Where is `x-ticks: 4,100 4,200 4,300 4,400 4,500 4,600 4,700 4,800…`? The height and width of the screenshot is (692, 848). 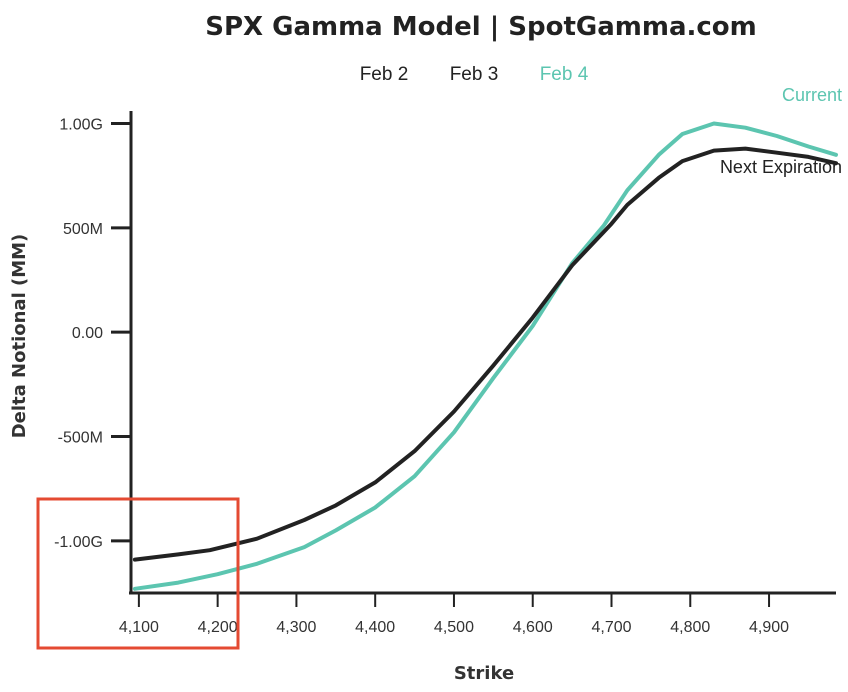
x-ticks: 4,100 4,200 4,300 4,400 4,500 4,600 4,700 4,800… is located at coordinates (454, 614).